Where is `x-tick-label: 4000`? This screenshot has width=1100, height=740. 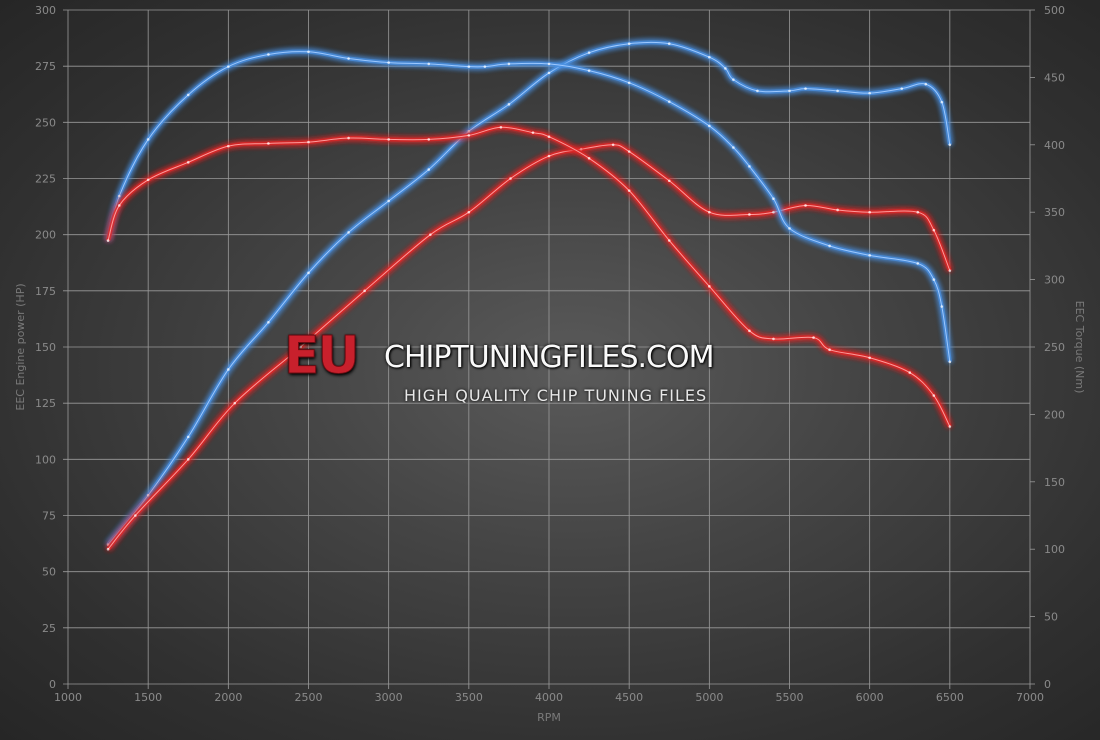
x-tick-label: 4000 is located at coordinates (549, 697).